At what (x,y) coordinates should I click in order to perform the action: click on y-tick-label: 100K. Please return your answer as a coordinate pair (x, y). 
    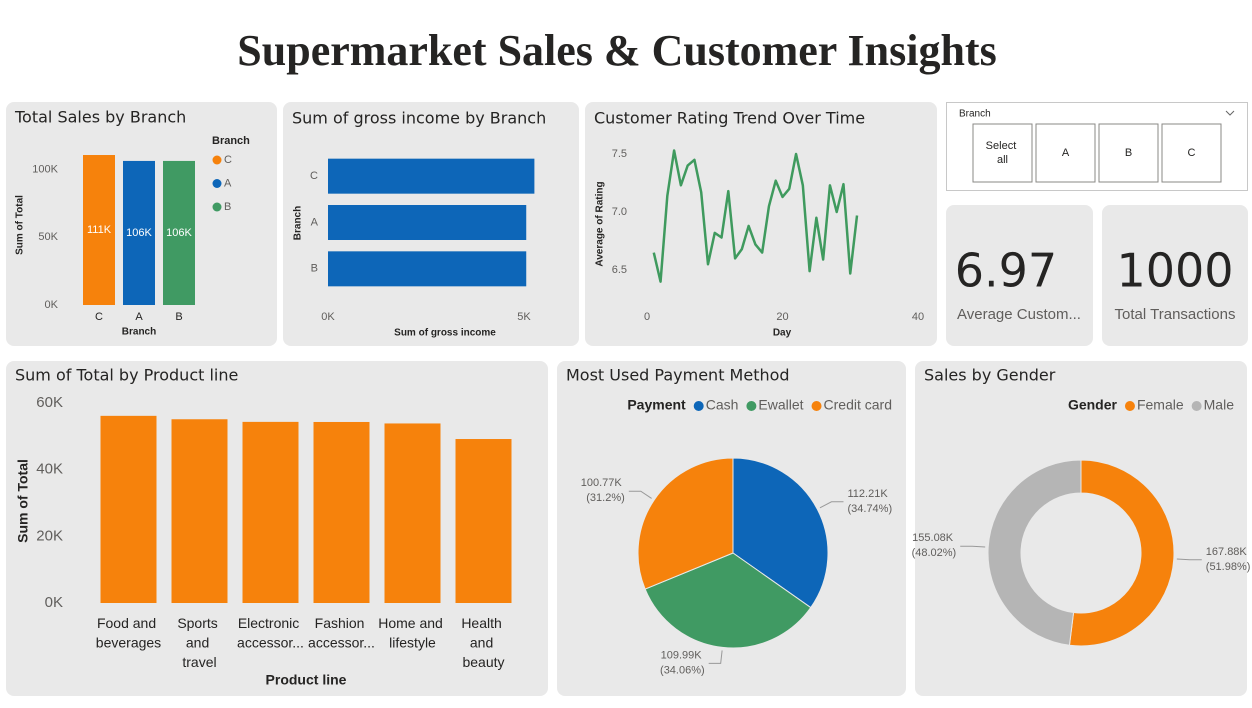
    Looking at the image, I should click on (45, 169).